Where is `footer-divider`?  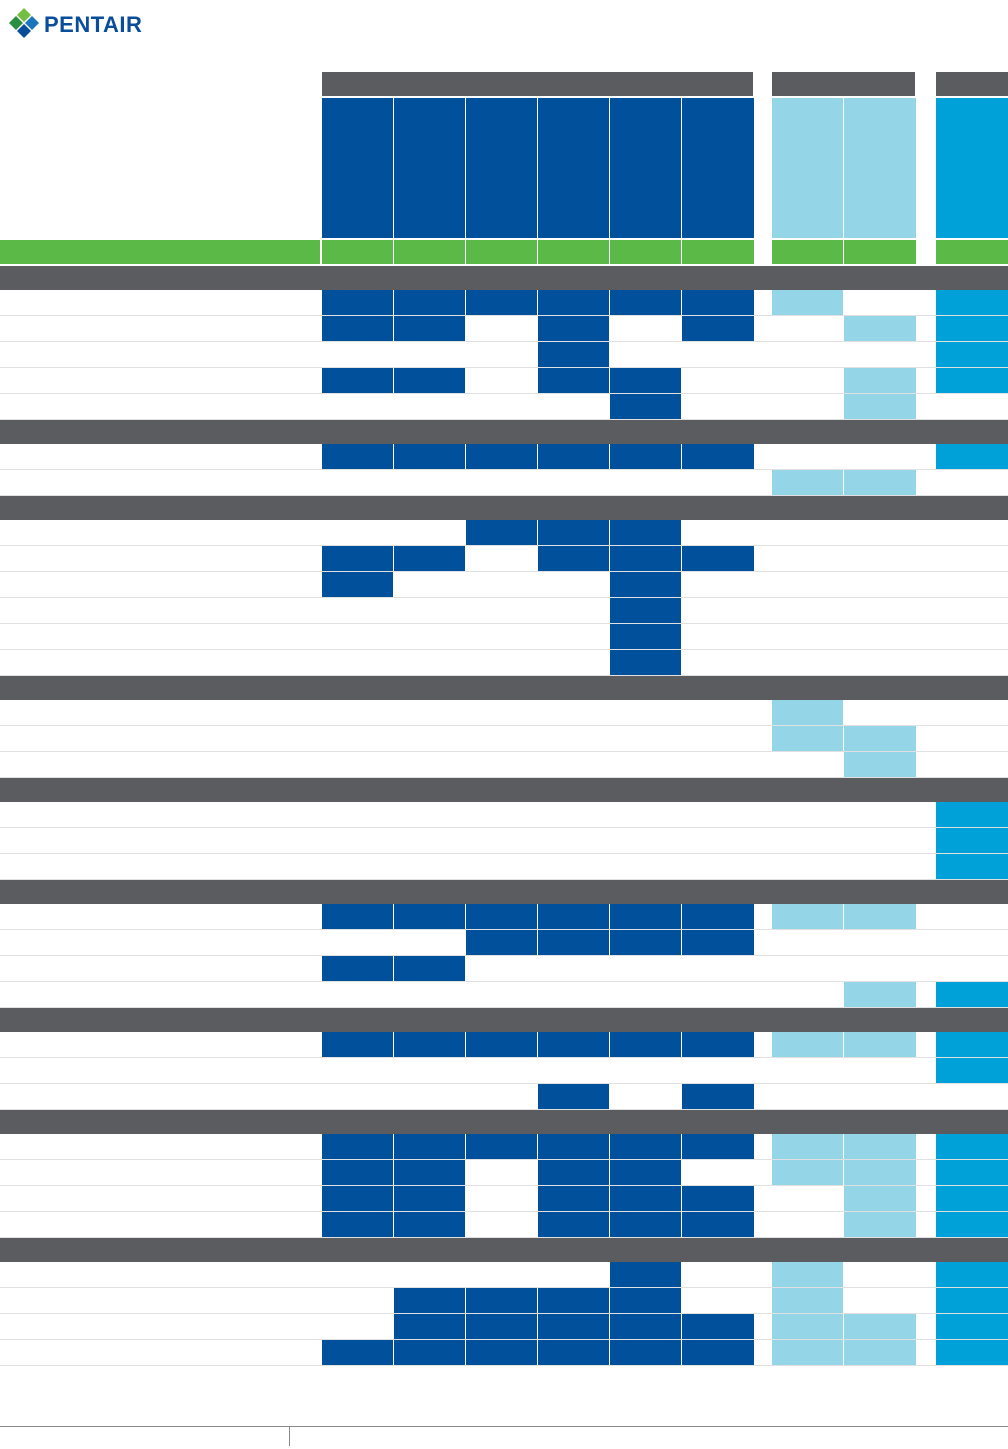 footer-divider is located at coordinates (289, 1436).